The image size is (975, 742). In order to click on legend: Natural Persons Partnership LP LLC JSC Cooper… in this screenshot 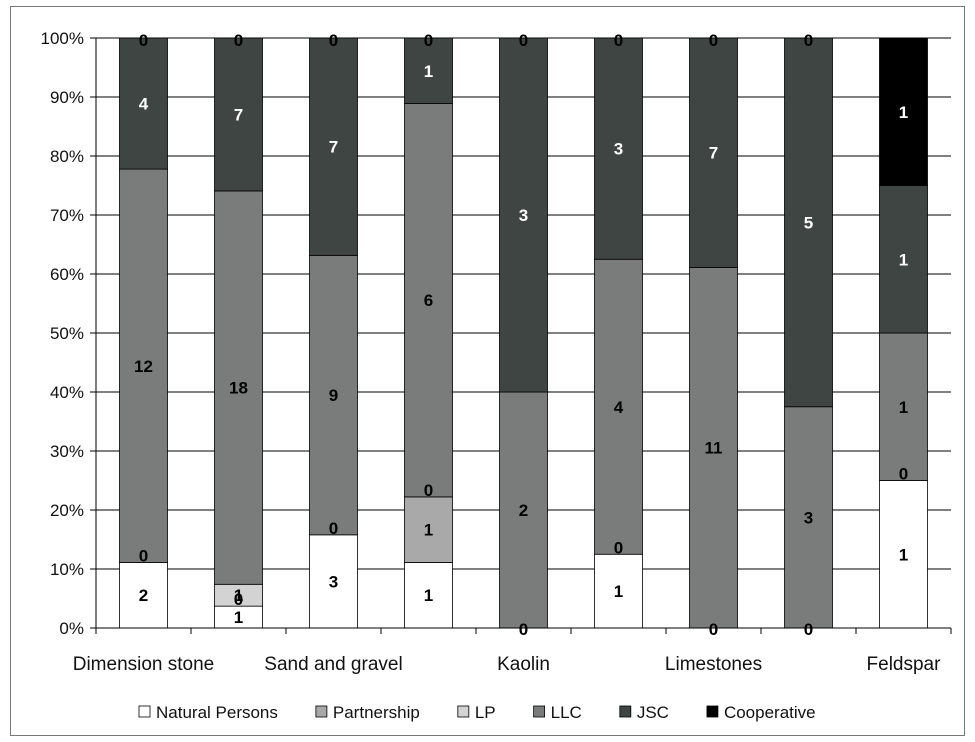, I will do `click(477, 712)`.